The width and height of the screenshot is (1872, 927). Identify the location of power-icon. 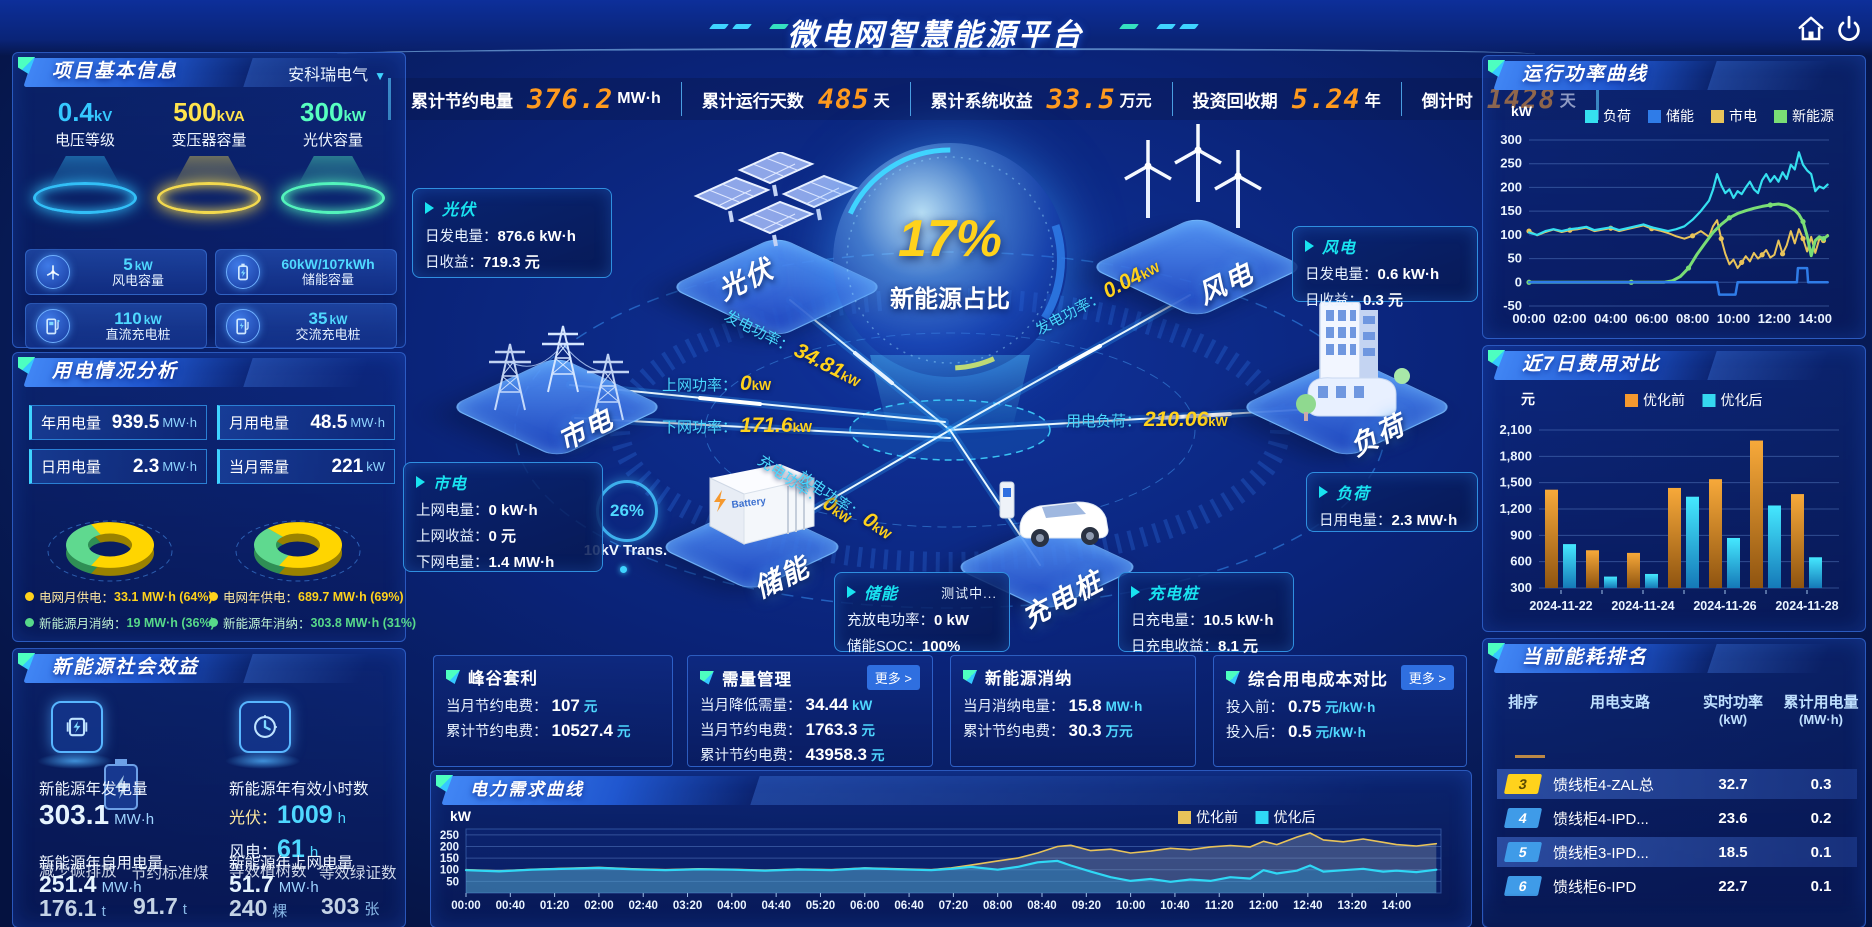
(1849, 29).